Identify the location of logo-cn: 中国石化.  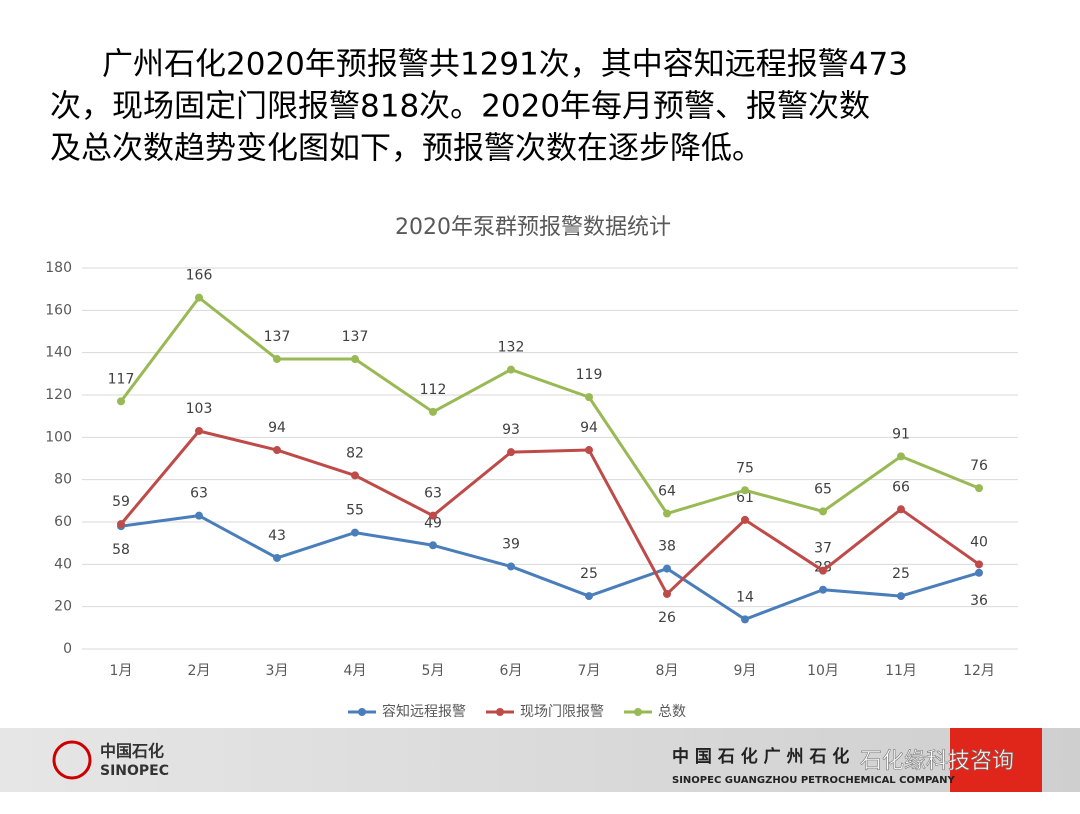
(132, 751).